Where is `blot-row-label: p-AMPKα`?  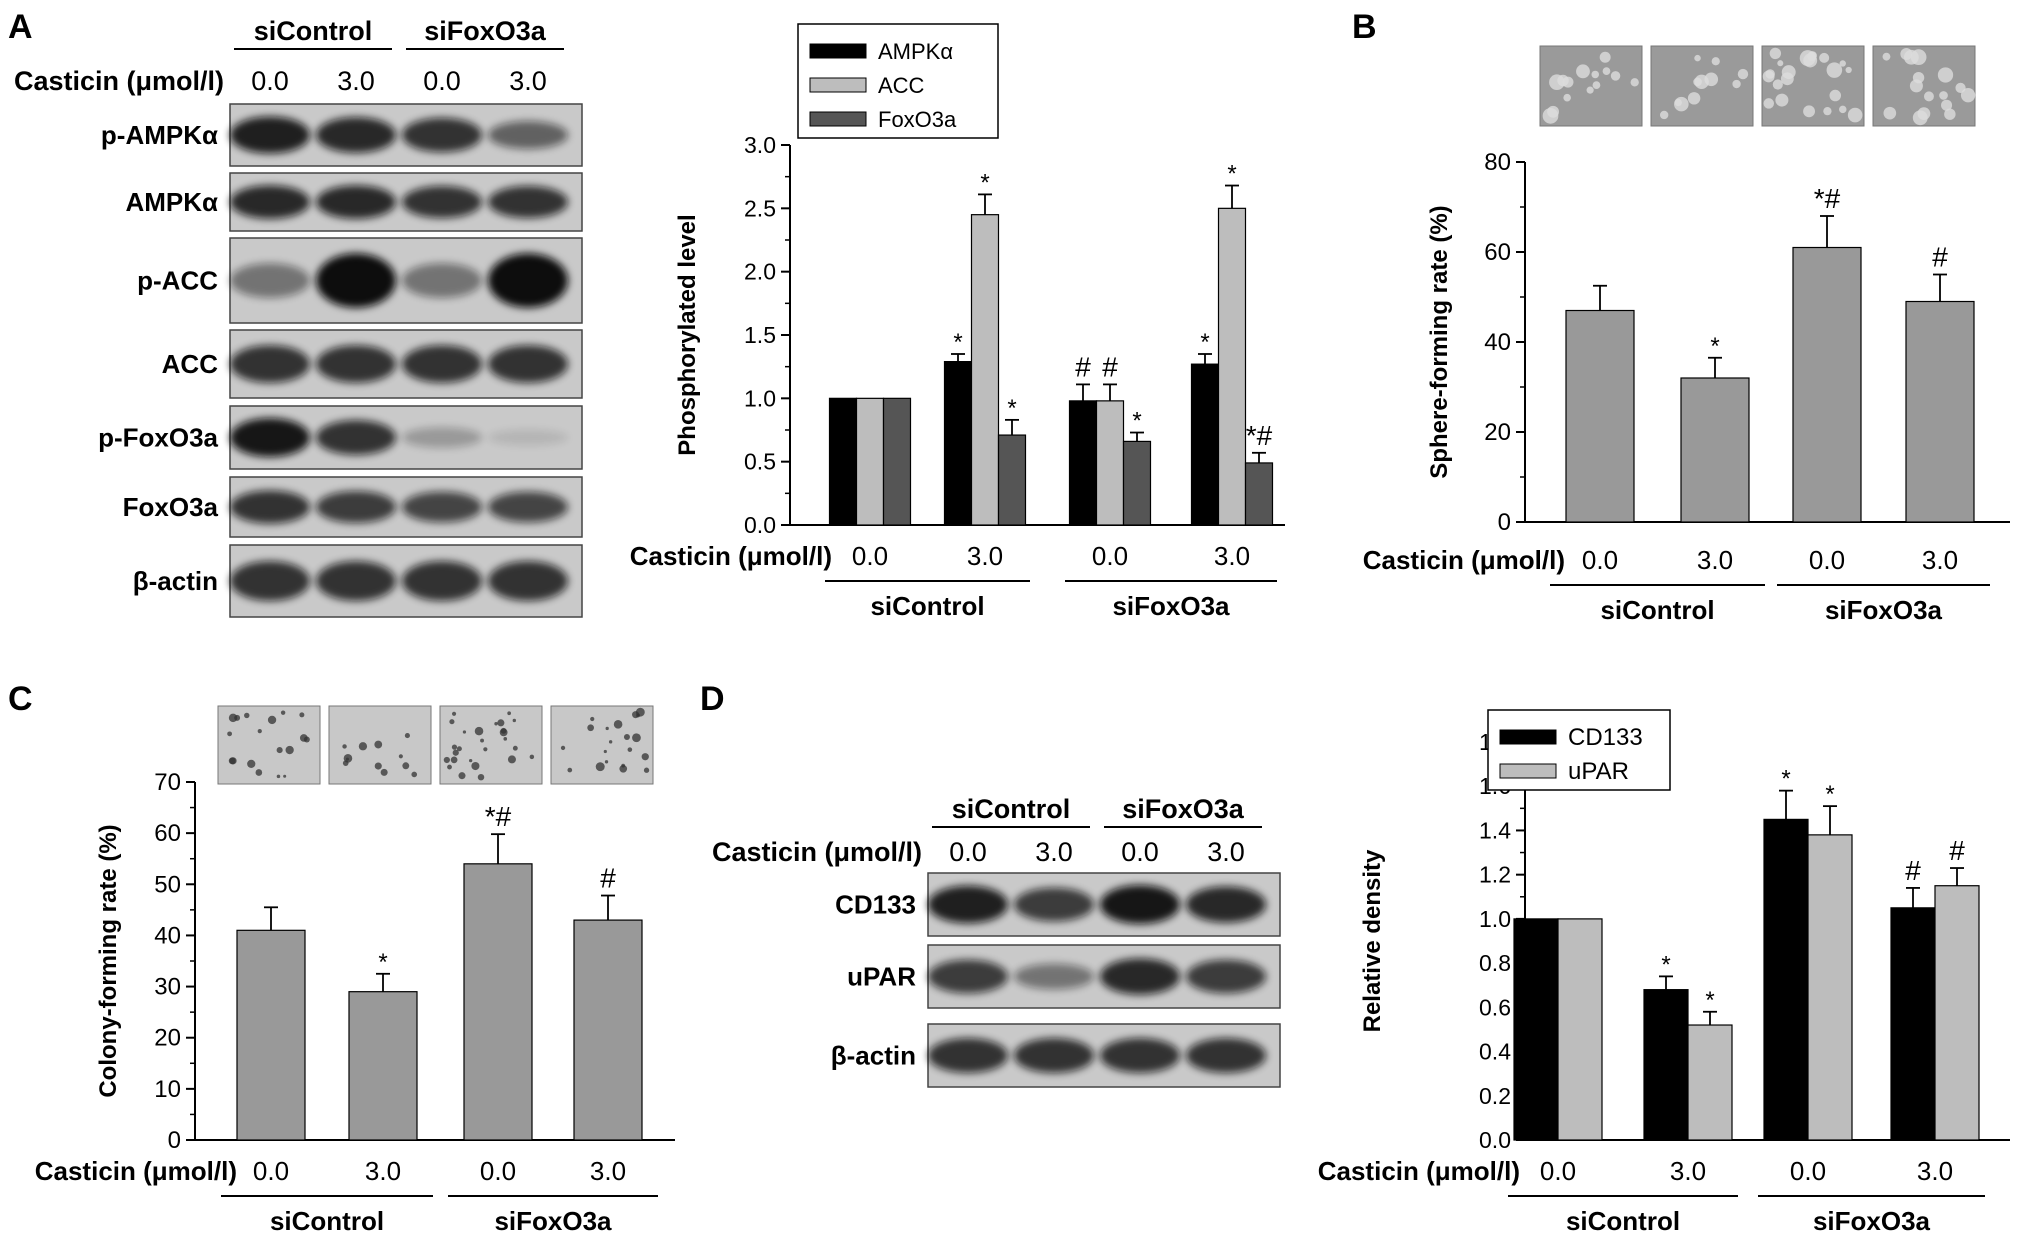
blot-row-label: p-AMPKα is located at coordinates (159, 135).